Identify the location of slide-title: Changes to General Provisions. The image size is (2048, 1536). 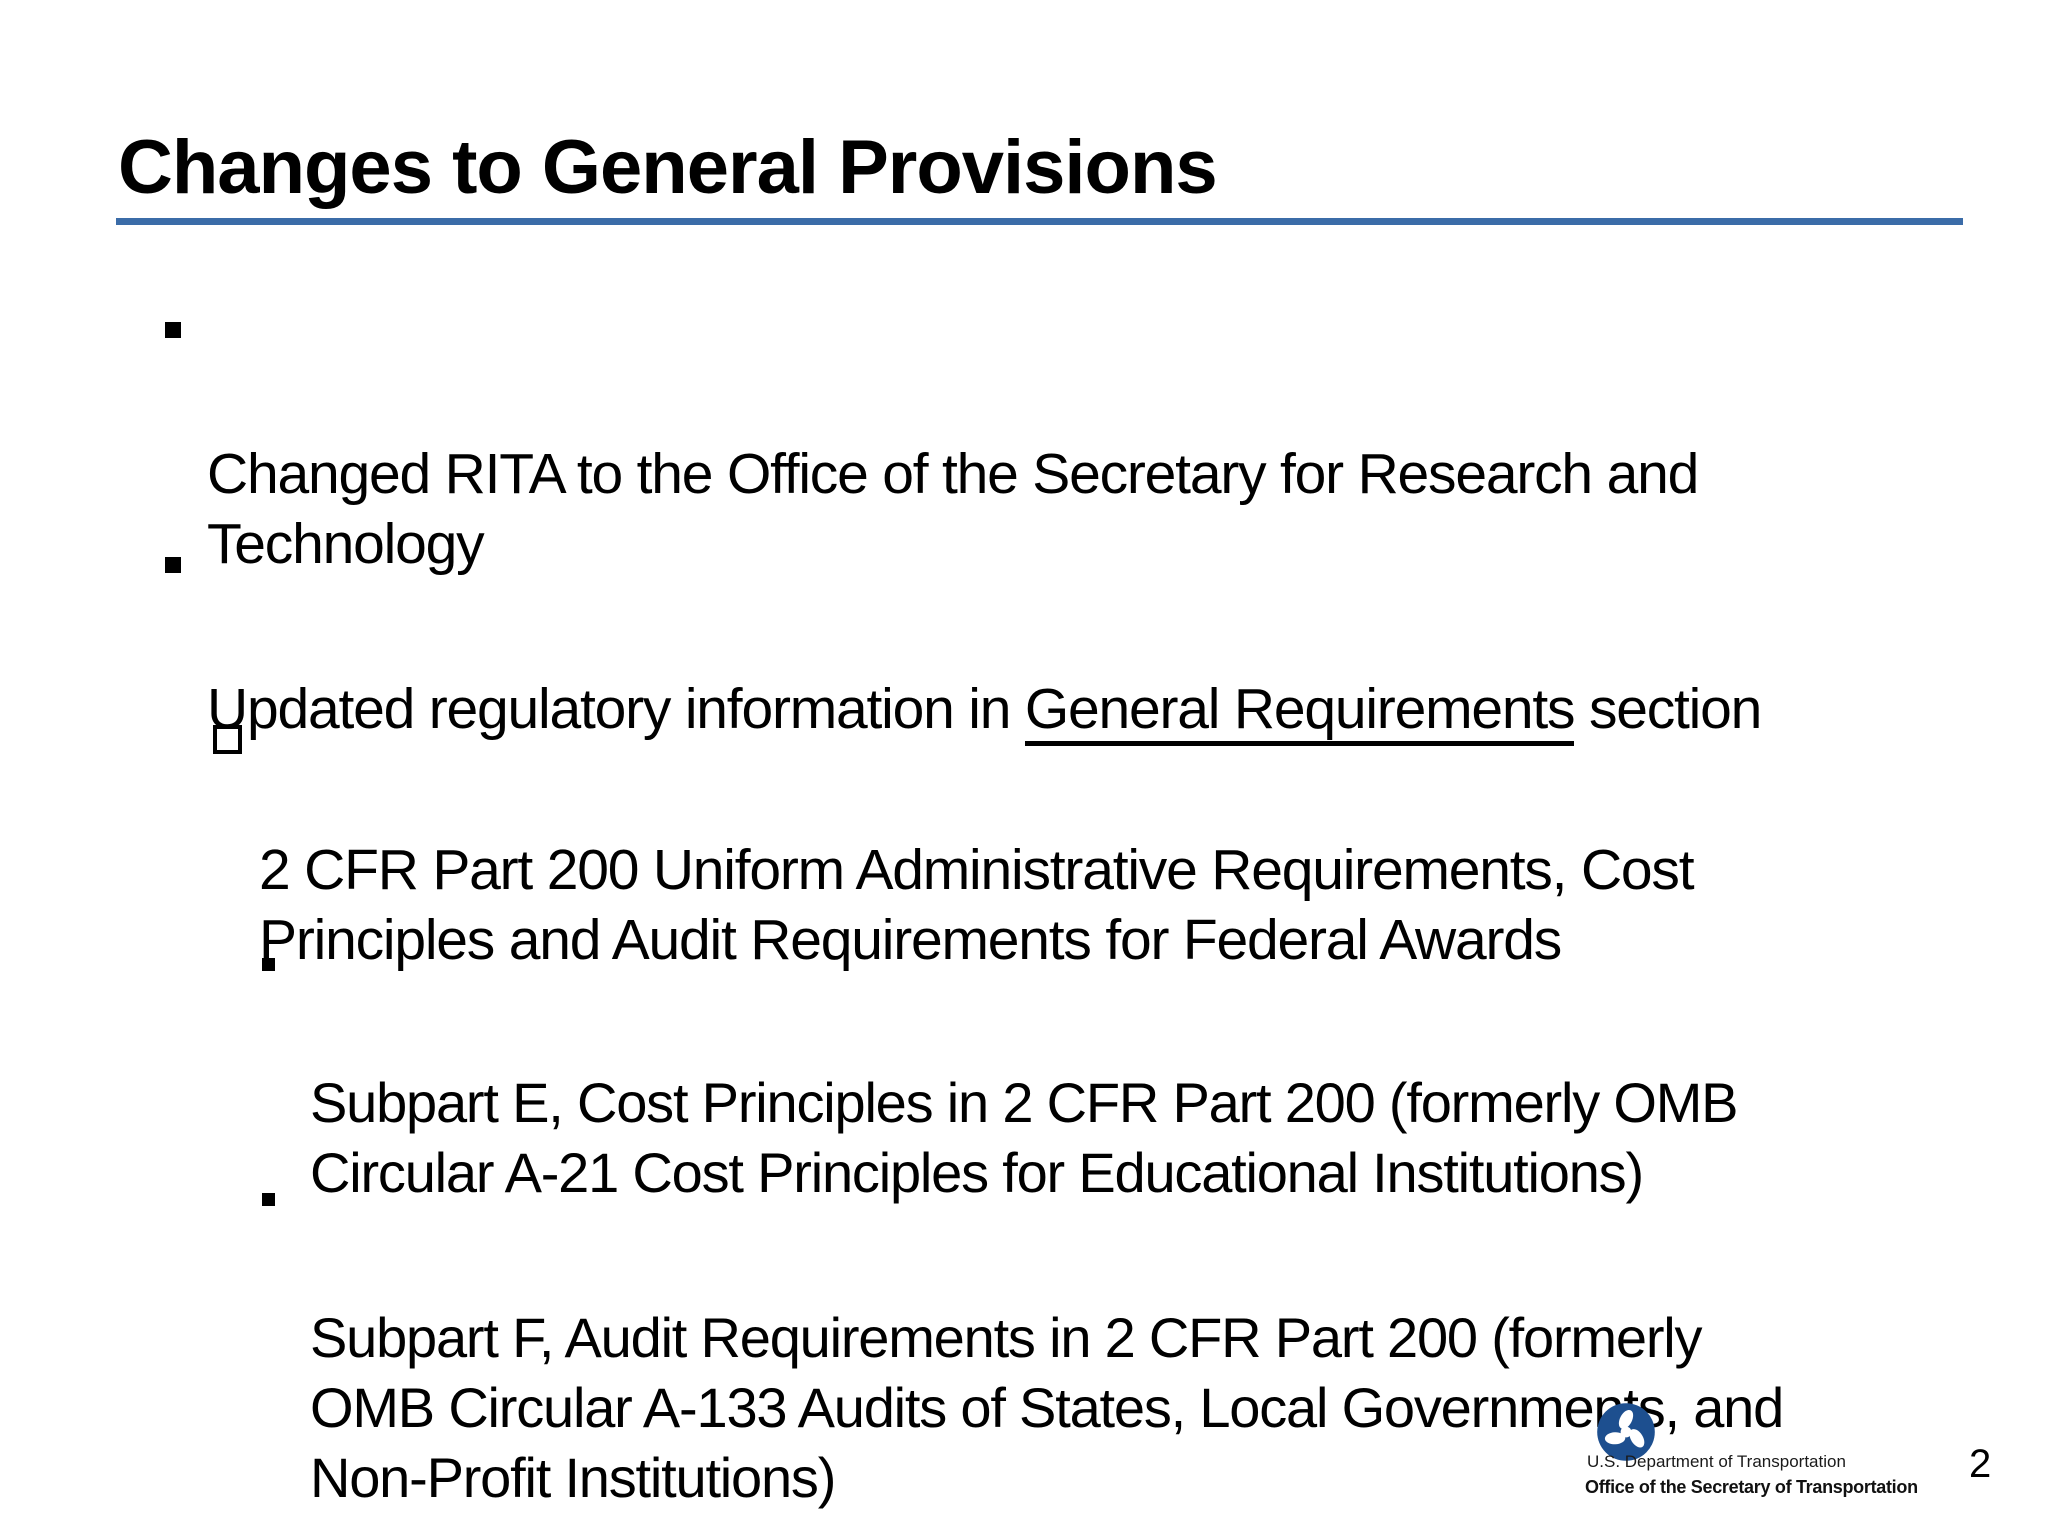
(668, 167).